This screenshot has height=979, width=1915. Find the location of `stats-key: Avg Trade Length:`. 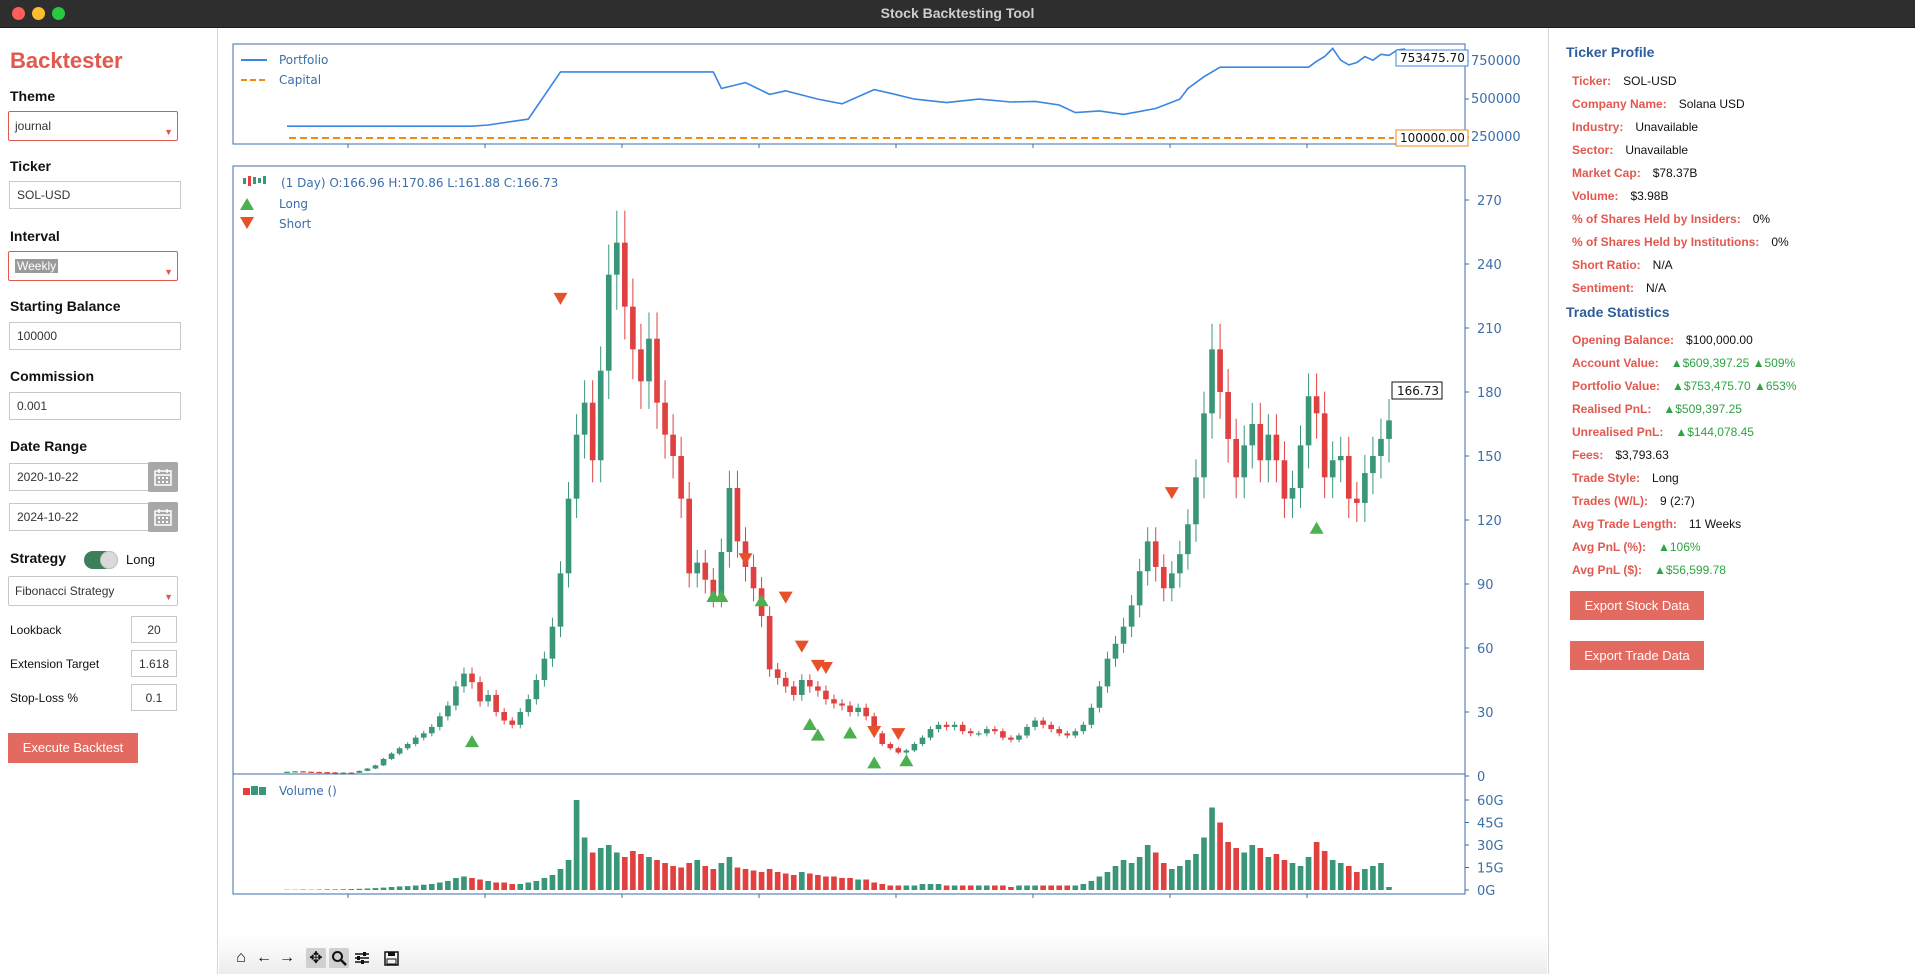

stats-key: Avg Trade Length: is located at coordinates (1624, 524).